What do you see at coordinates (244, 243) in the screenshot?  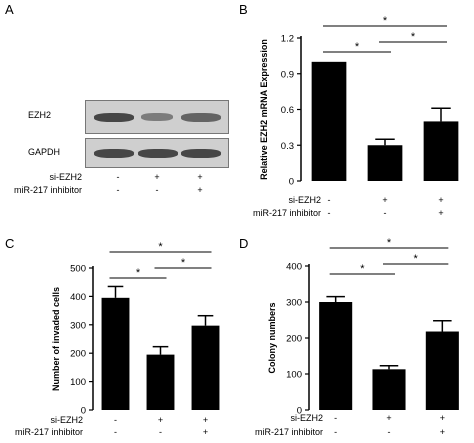 I see `panel-letter-d: D` at bounding box center [244, 243].